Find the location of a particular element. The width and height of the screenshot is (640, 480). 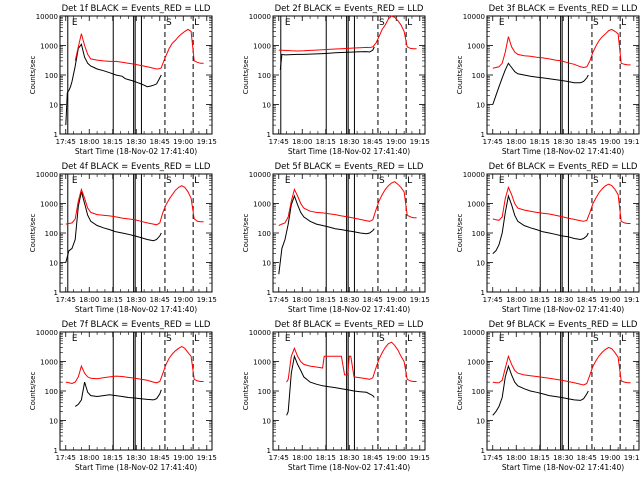

panel-title: Det 9f BLACK = Events_RED = LLD is located at coordinates (563, 325).